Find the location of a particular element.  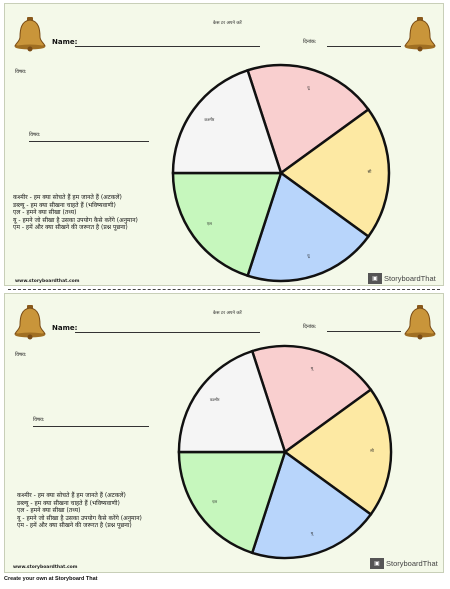

footer-link: Create your own at Storyboard That is located at coordinates (51, 579).